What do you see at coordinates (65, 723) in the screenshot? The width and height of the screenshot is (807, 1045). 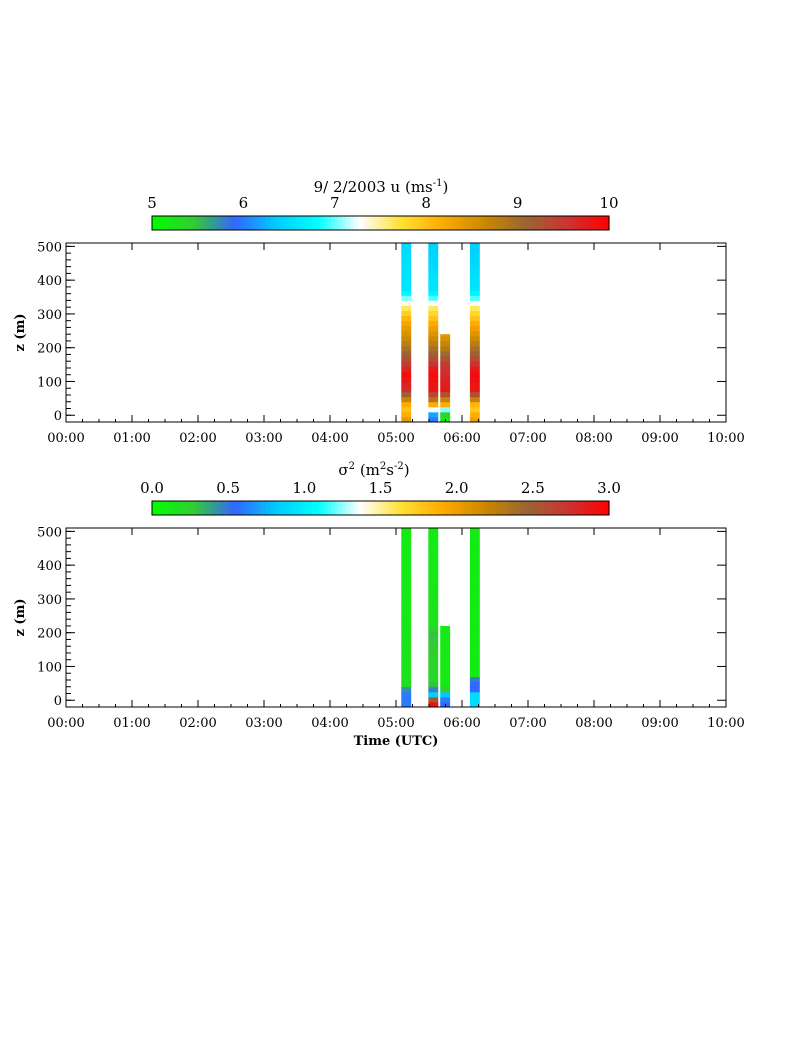 I see `x-tick-label: 00:00` at bounding box center [65, 723].